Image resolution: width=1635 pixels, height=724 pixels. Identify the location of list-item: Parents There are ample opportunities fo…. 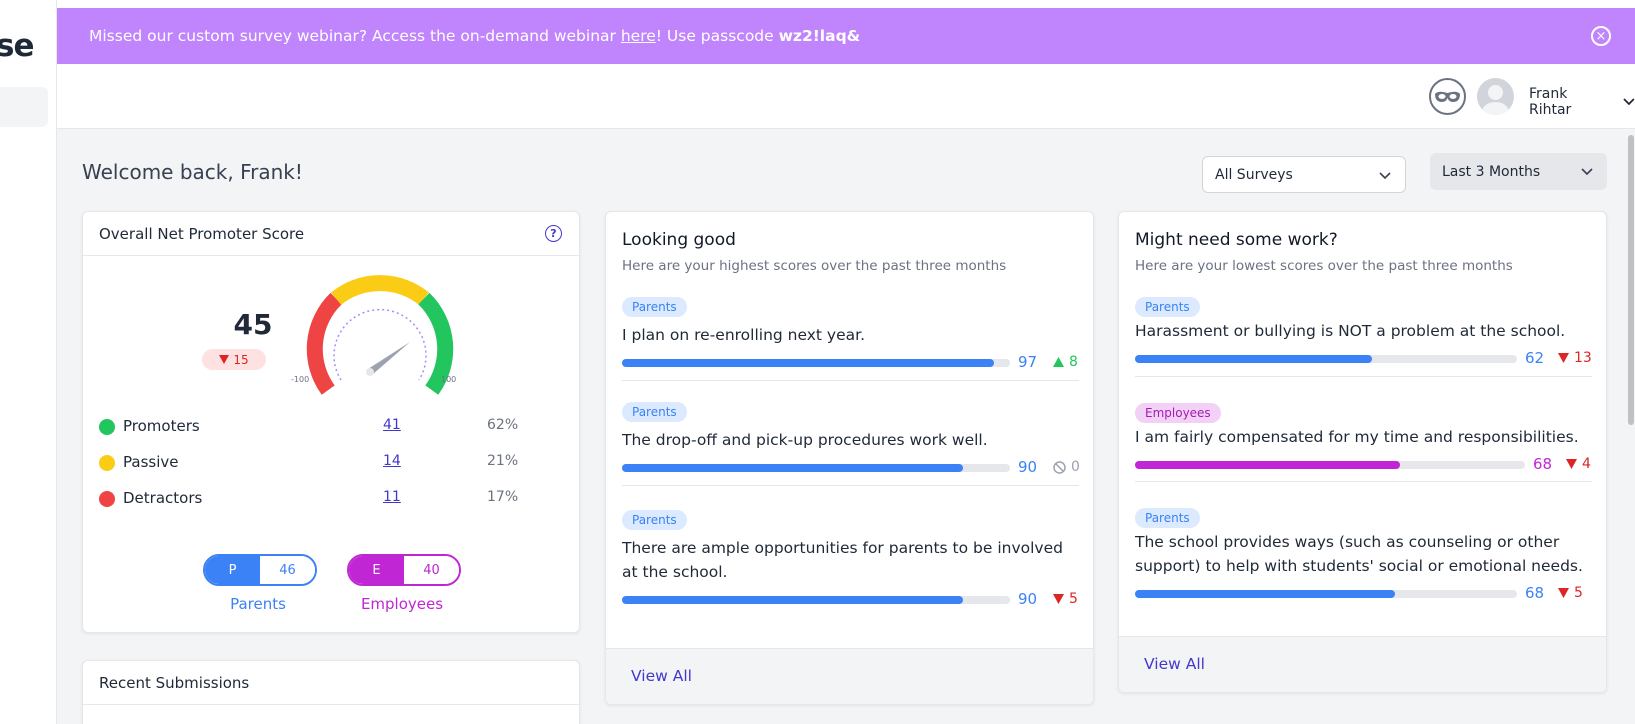
(850, 559).